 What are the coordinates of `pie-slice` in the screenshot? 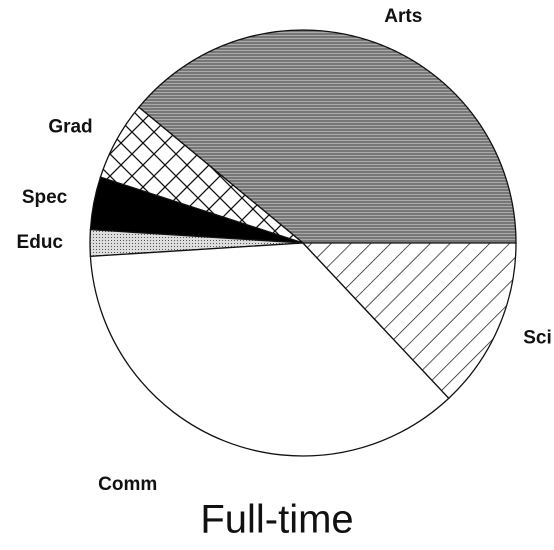 It's located at (409, 321).